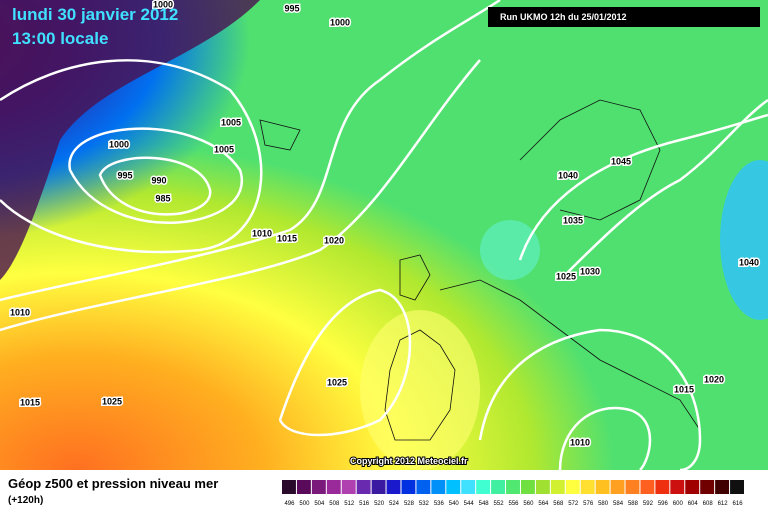 Image resolution: width=768 pixels, height=512 pixels. What do you see at coordinates (95, 14) in the screenshot?
I see `date-title: lundi 30 janvier 2012` at bounding box center [95, 14].